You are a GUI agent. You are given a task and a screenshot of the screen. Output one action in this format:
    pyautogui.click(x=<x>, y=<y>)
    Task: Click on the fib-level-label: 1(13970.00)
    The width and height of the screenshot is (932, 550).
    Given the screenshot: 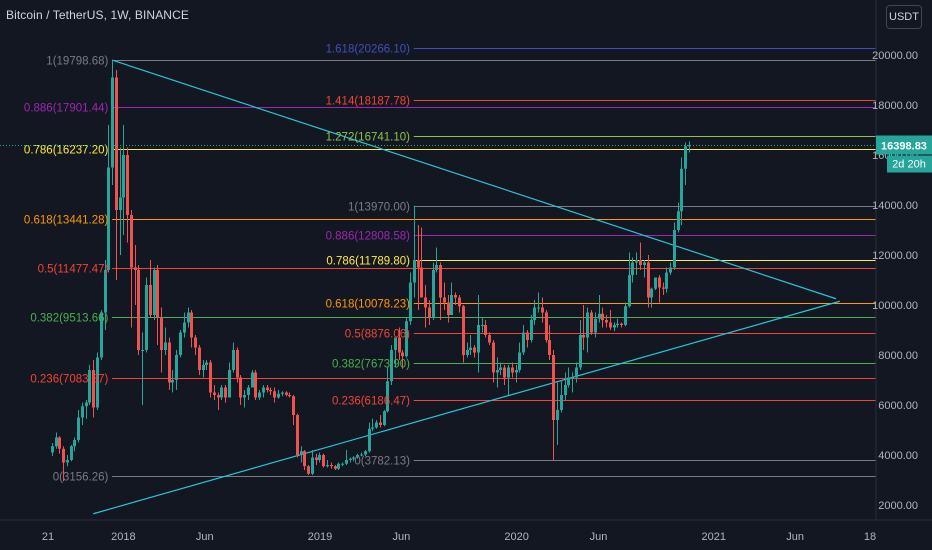 What is the action you would take?
    pyautogui.click(x=379, y=208)
    